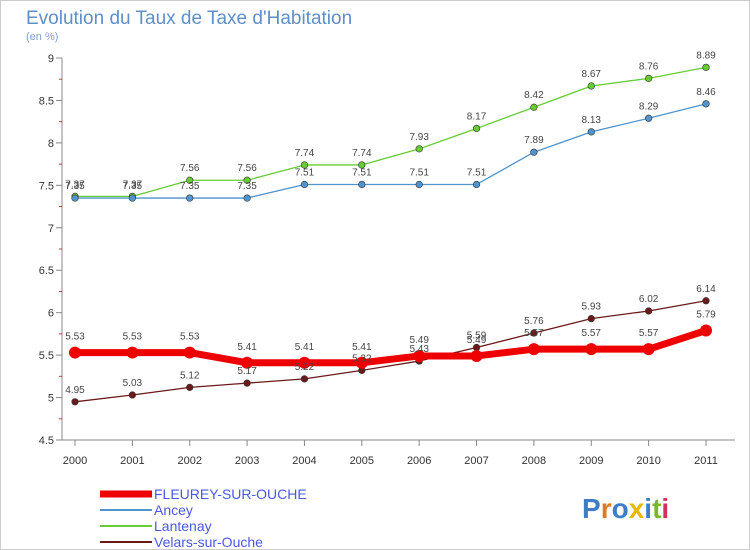  Describe the element at coordinates (230, 494) in the screenshot. I see `legend-label: FLEUREY-SUR-OUCHE` at that location.